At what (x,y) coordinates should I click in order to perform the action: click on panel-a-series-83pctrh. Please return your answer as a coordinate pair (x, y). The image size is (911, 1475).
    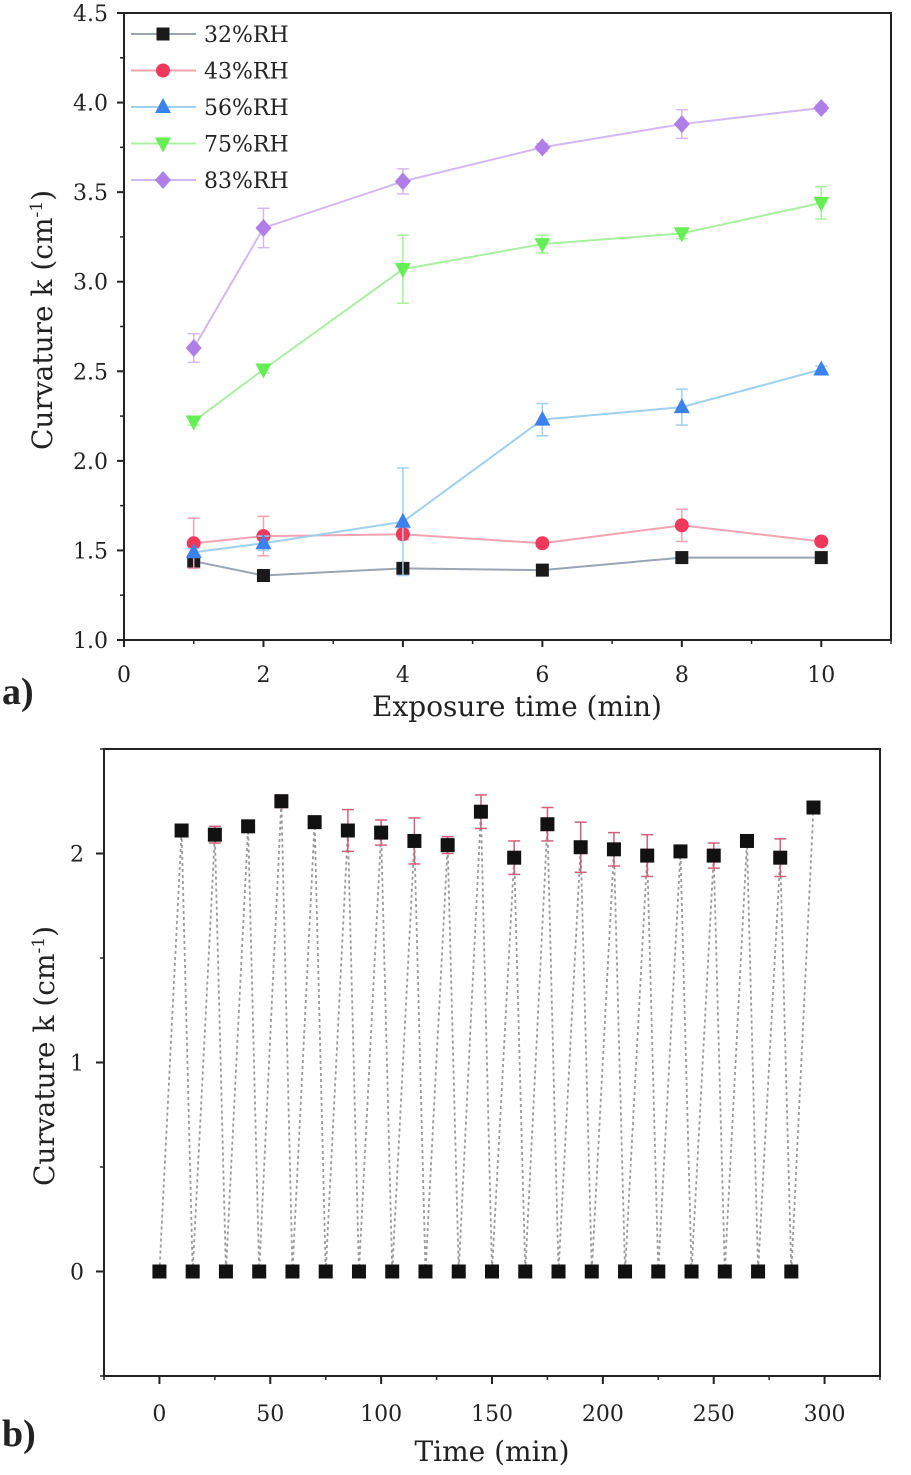
    Looking at the image, I should click on (507, 231).